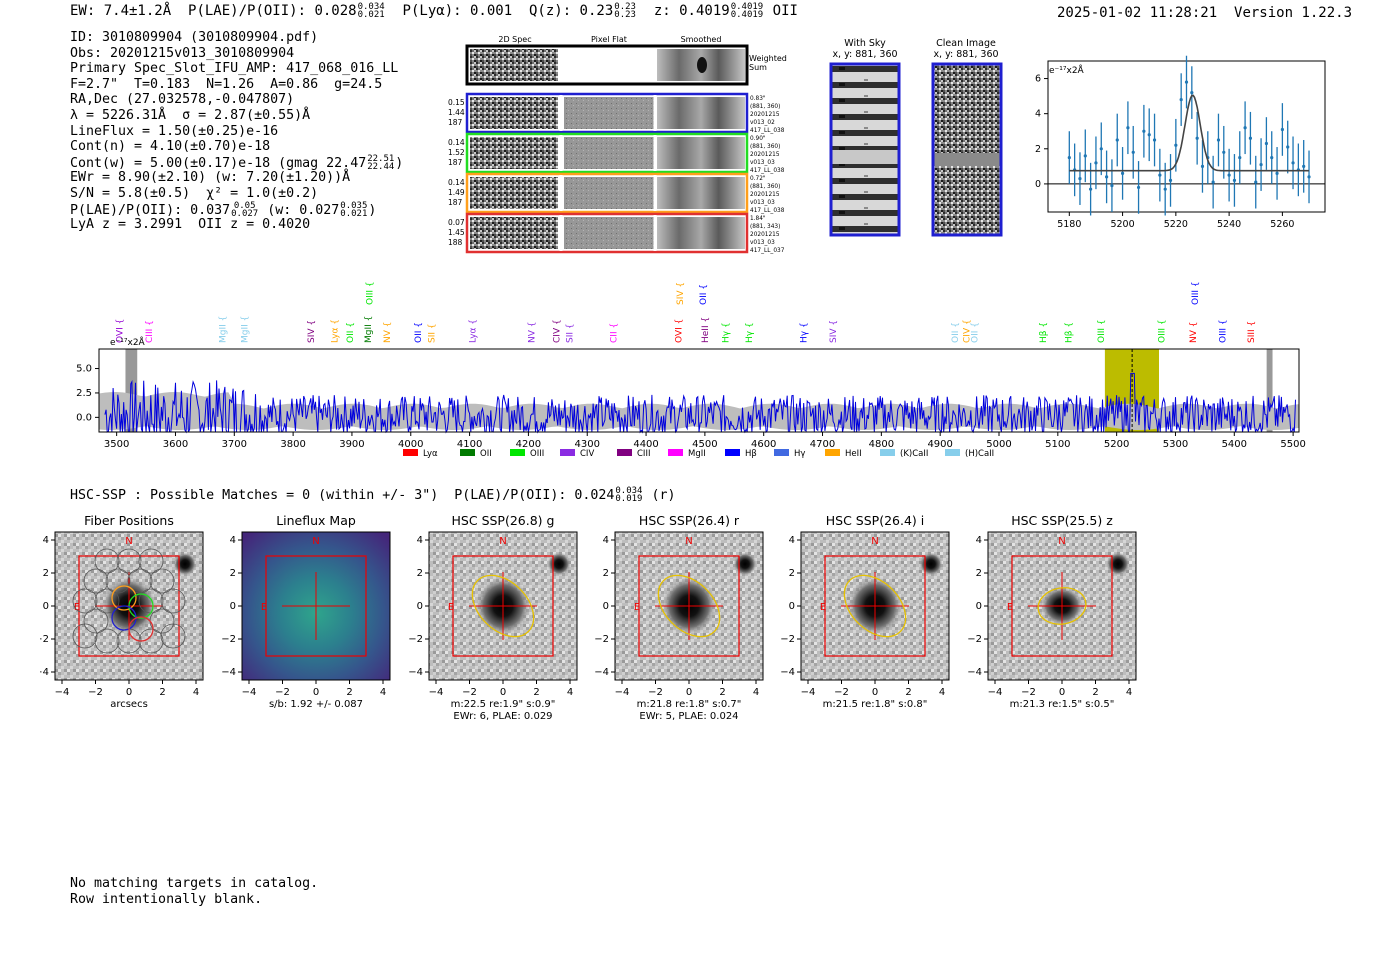 The image size is (1400, 953). I want to click on info-fwhm: F=2.7" T=0.183 N=1.26 A=0.86 g=24.5, so click(226, 84).